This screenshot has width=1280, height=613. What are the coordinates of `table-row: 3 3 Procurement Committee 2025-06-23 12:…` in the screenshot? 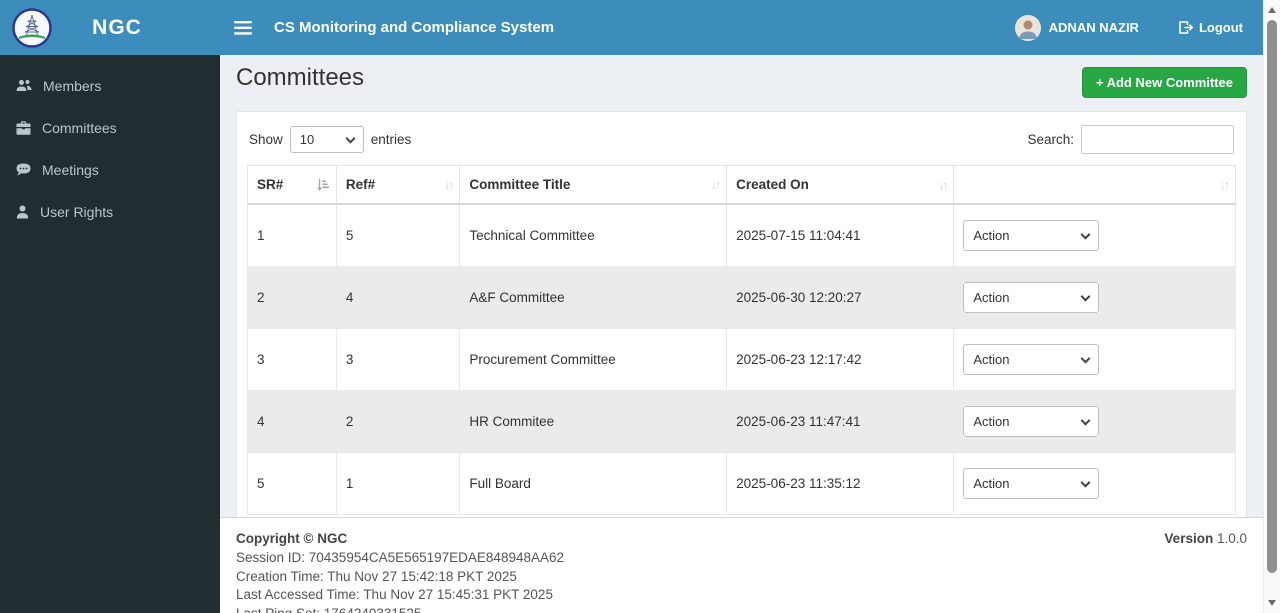 It's located at (741, 359).